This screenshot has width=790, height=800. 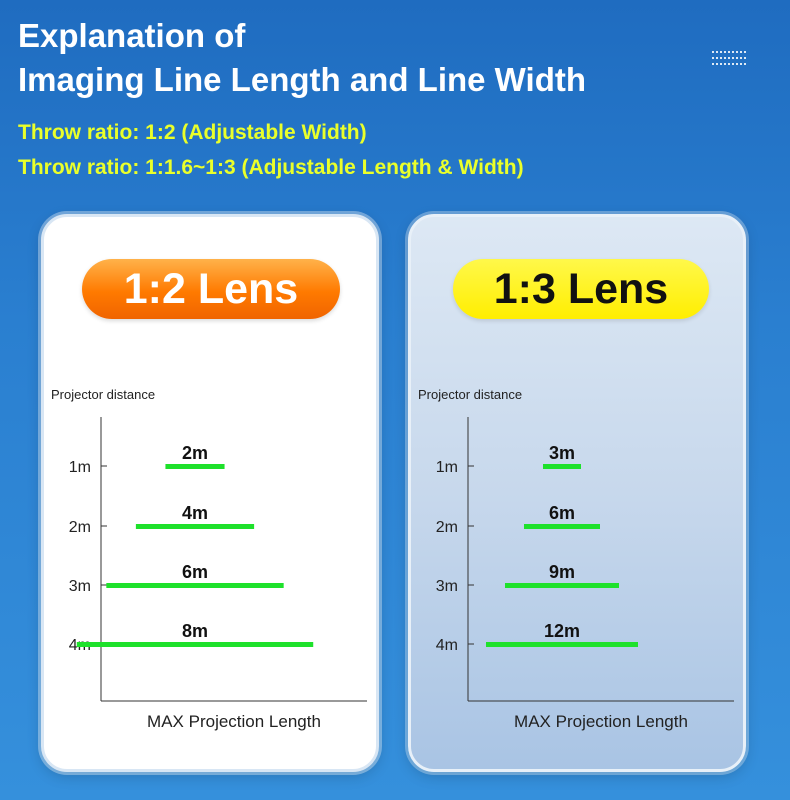 What do you see at coordinates (195, 513) in the screenshot?
I see `data-label: 4m` at bounding box center [195, 513].